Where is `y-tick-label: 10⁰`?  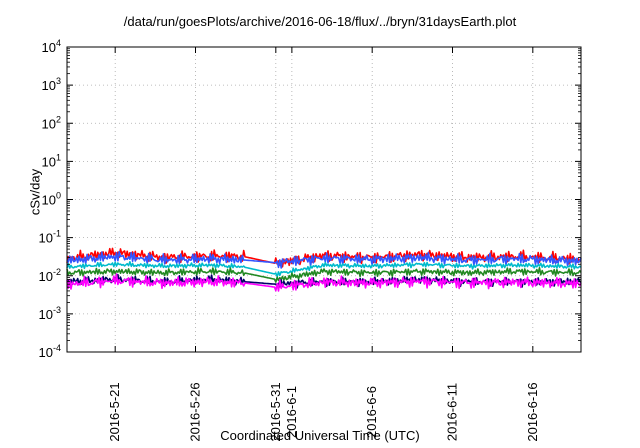 y-tick-label: 10⁰ is located at coordinates (51, 199).